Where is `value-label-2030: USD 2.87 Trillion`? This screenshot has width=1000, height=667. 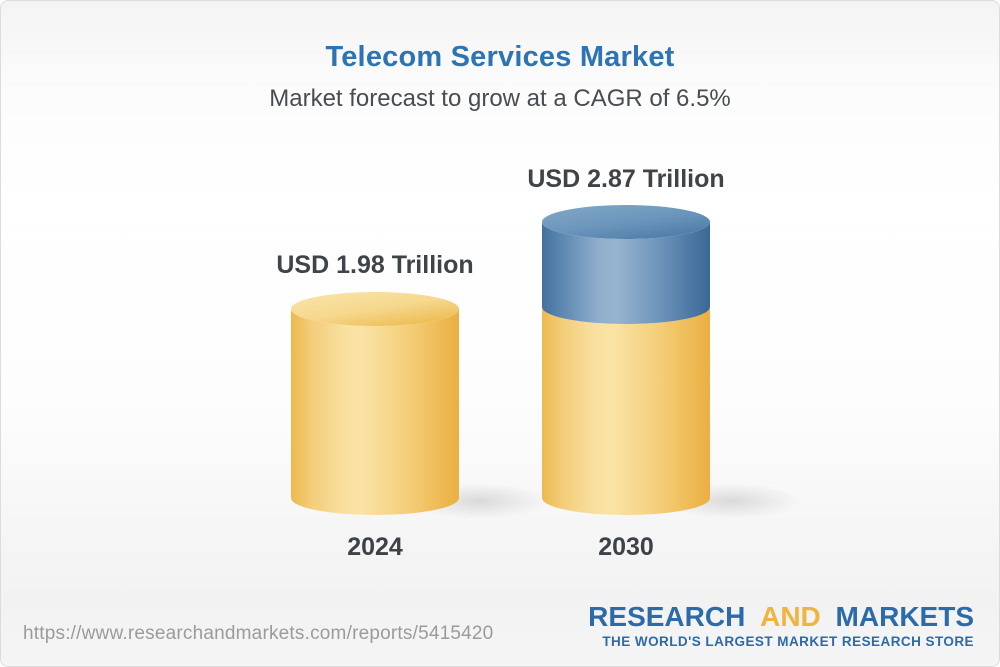
value-label-2030: USD 2.87 Trillion is located at coordinates (626, 179).